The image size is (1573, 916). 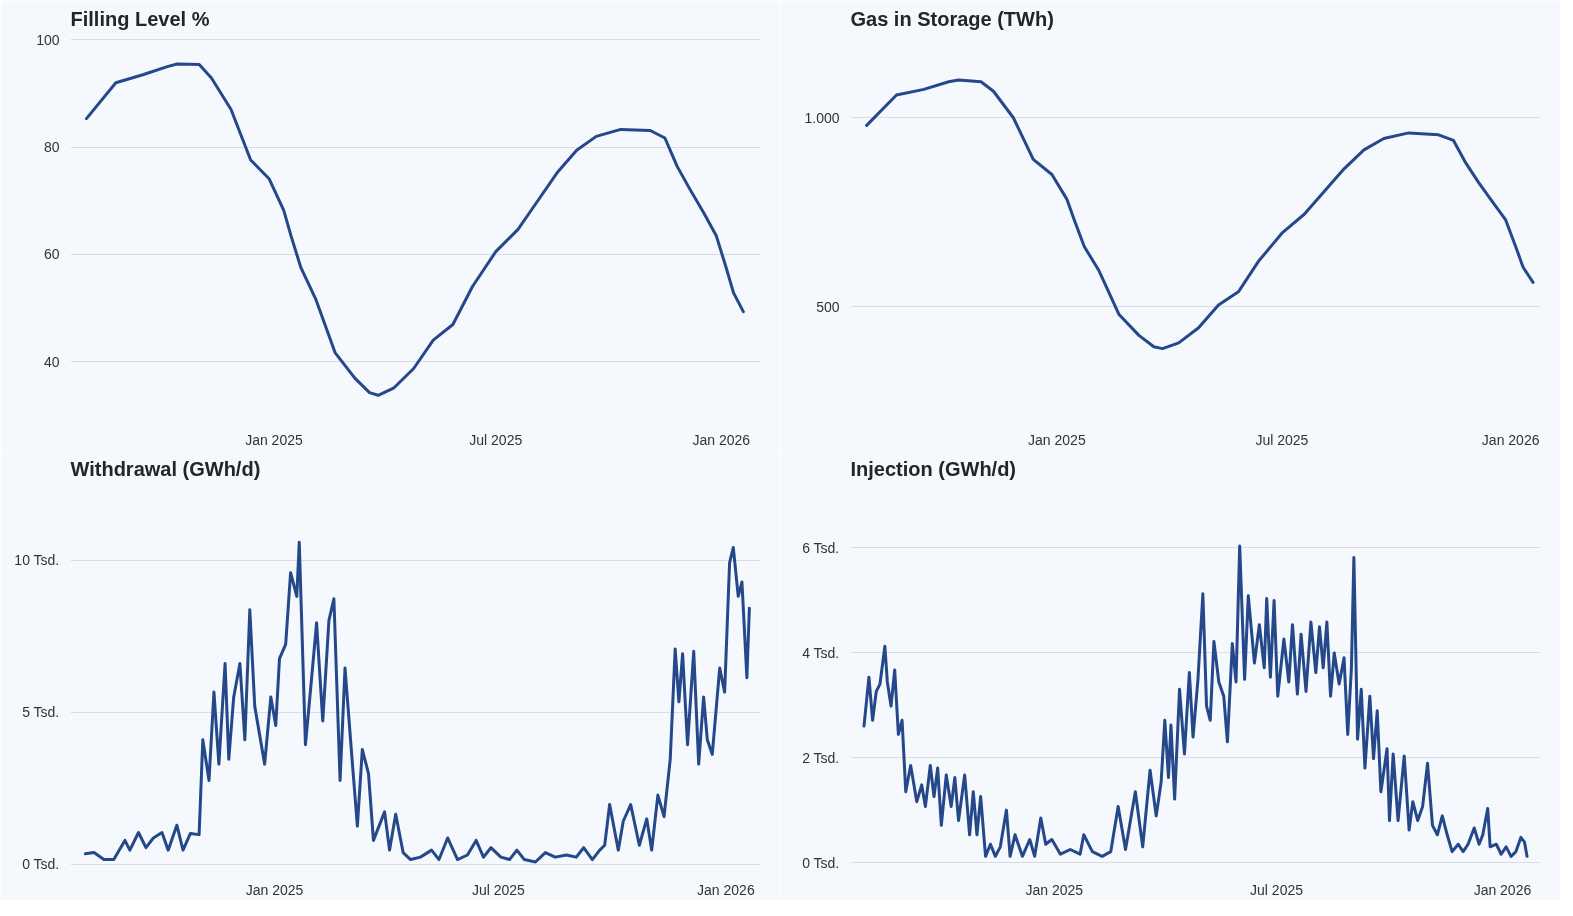 I want to click on y-tick-label: 10 Tsd., so click(x=37, y=560).